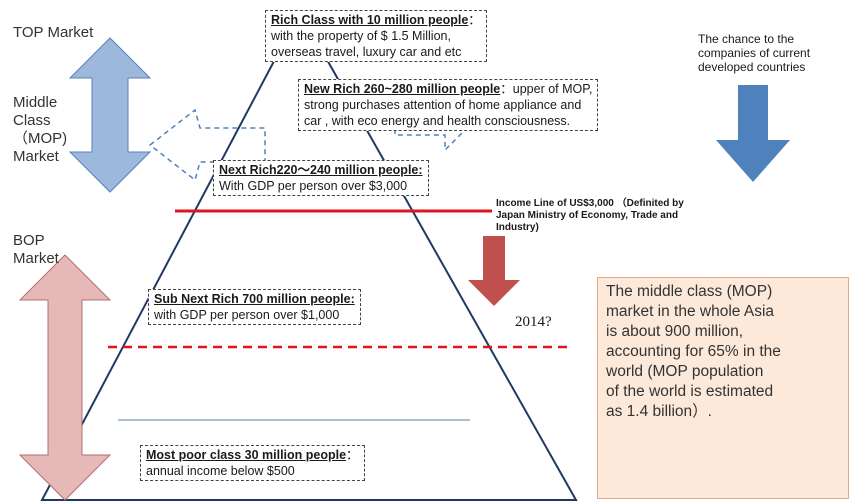 This screenshot has width=859, height=504. I want to click on text: Sub Next Rich 700 million people:, so click(254, 299).